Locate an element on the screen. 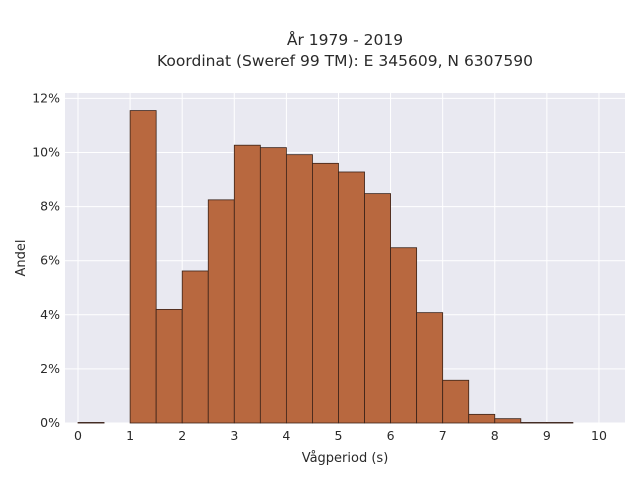 Image resolution: width=640 pixels, height=480 pixels. y-axis-ticks: 0% 2% 4% 6% 8% 10% 12% is located at coordinates (46, 260).